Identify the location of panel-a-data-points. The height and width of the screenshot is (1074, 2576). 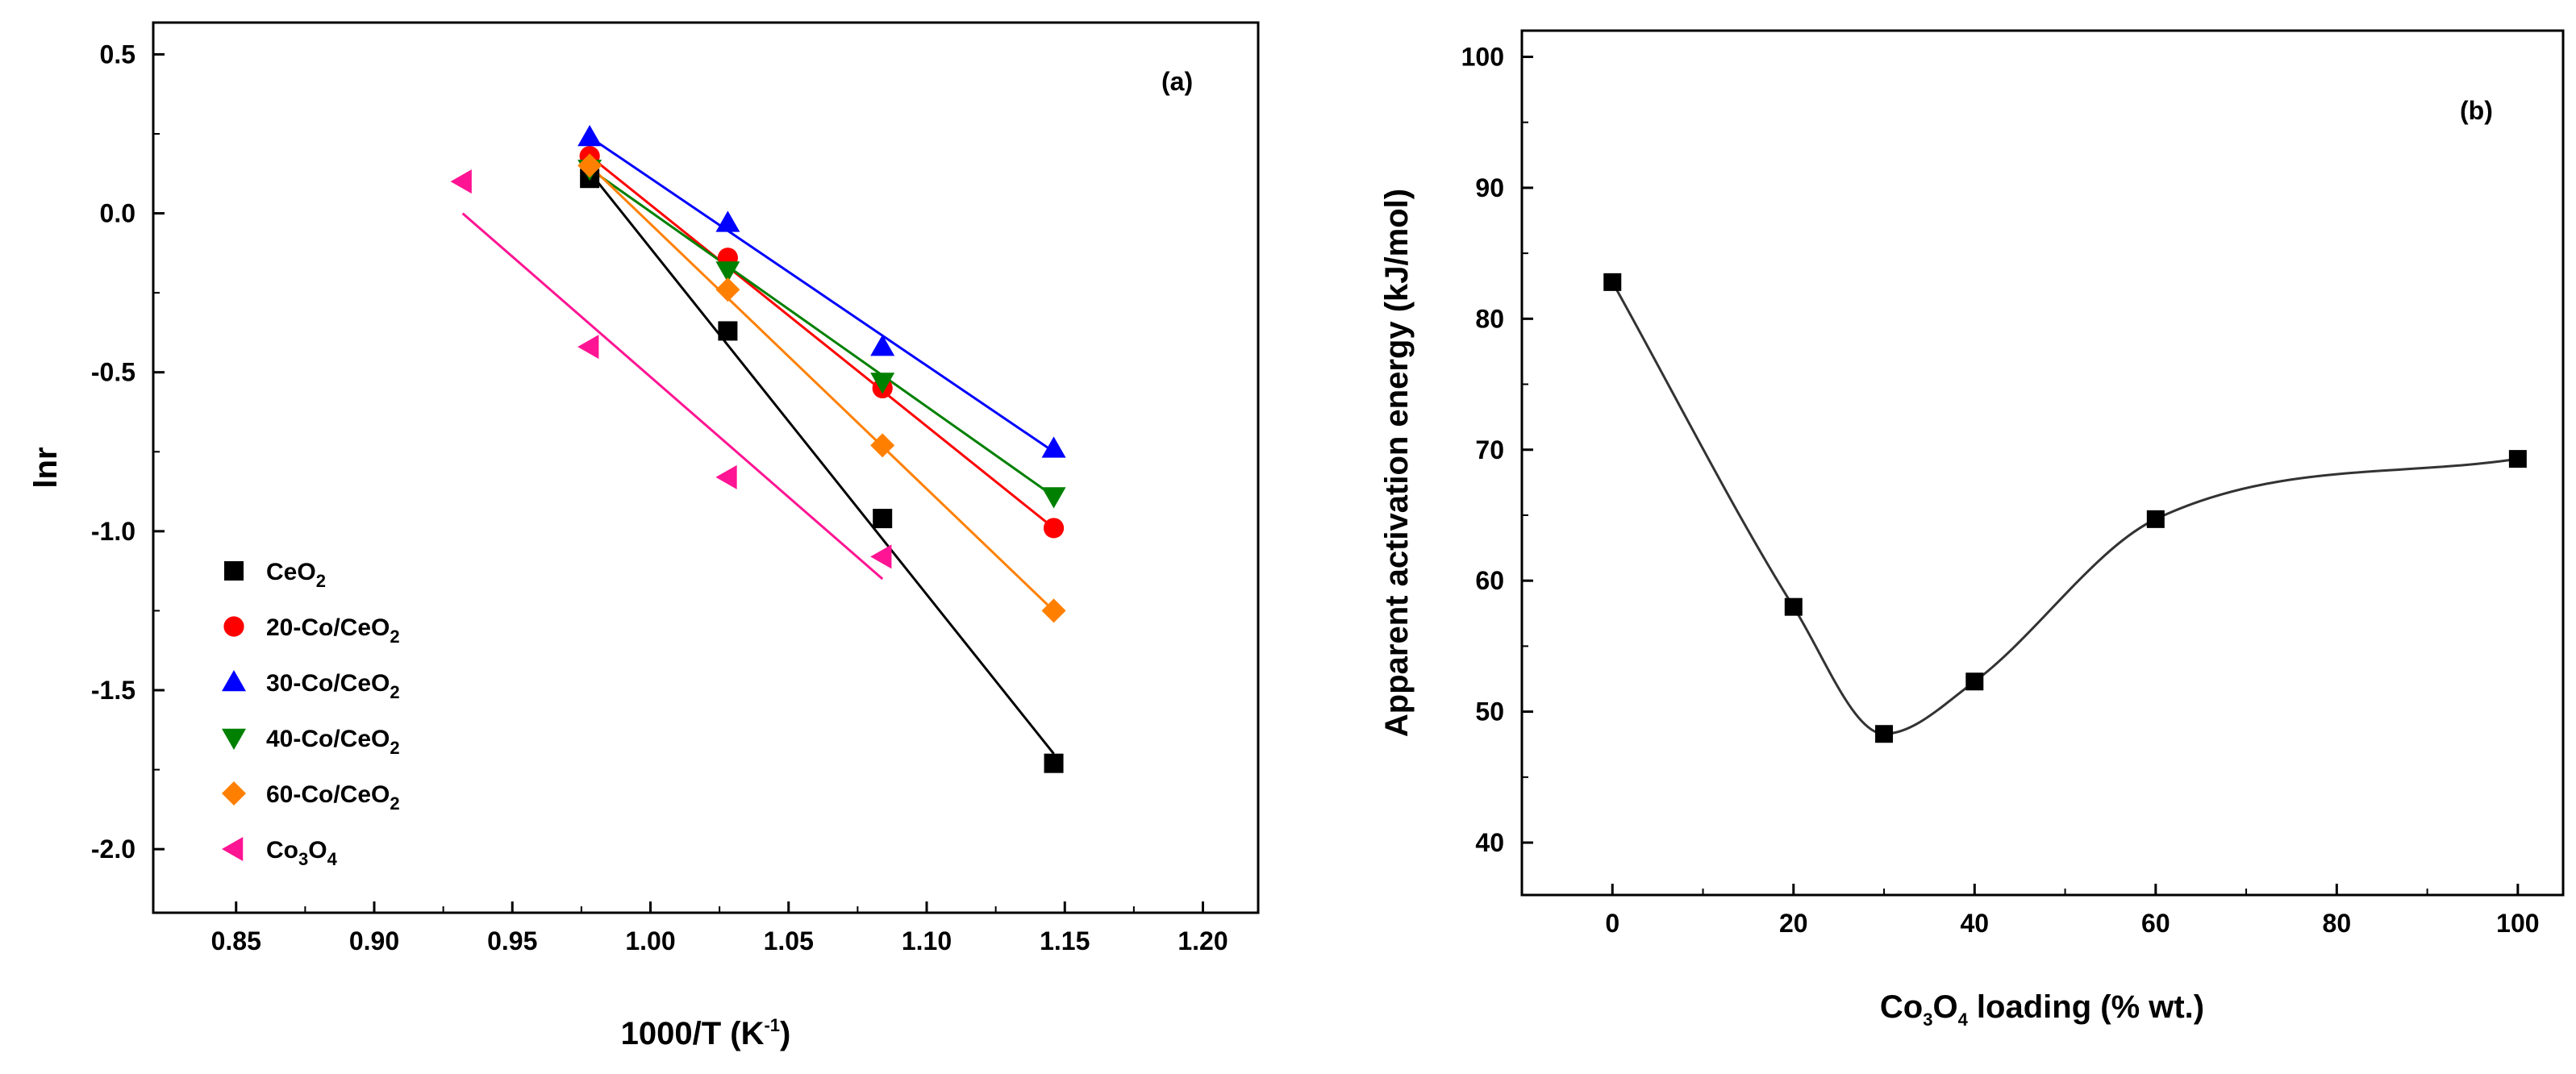
(758, 448).